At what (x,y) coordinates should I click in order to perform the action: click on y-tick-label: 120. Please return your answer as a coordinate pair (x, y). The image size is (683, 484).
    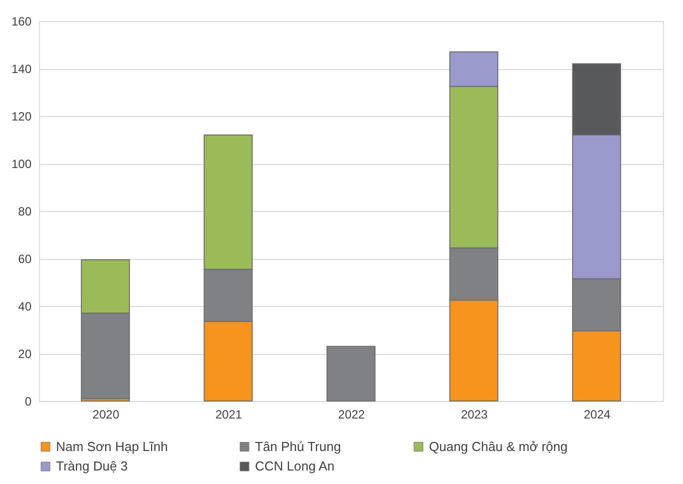
    Looking at the image, I should click on (21, 117).